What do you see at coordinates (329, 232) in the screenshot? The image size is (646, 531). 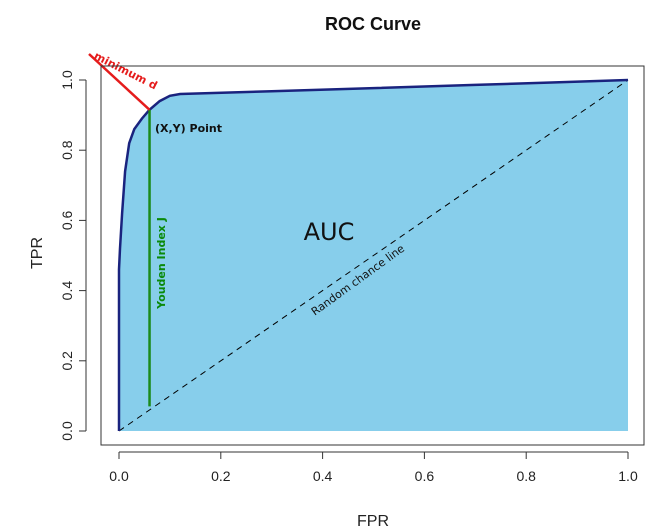 I see `auc-label: AUC` at bounding box center [329, 232].